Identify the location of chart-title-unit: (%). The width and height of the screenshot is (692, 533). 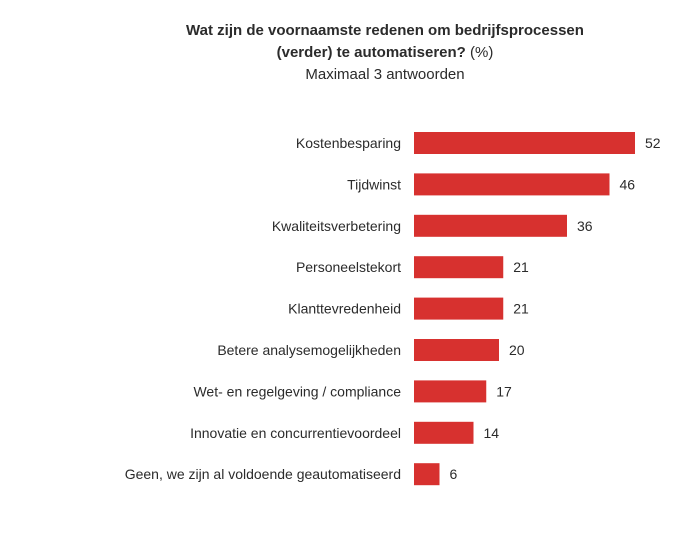
(479, 52).